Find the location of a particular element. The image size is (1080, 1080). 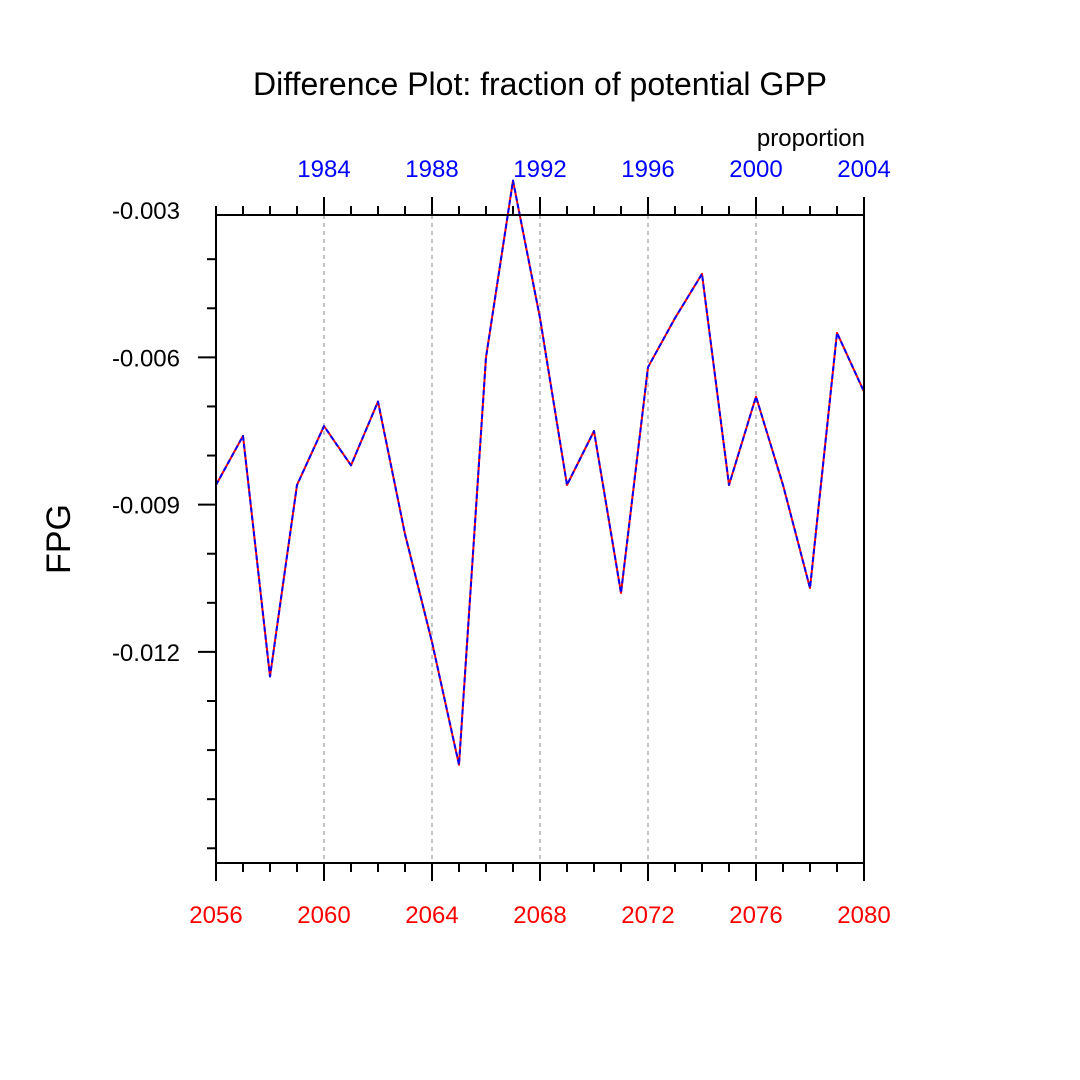

x-top-tick-label: 1996 is located at coordinates (647, 169).